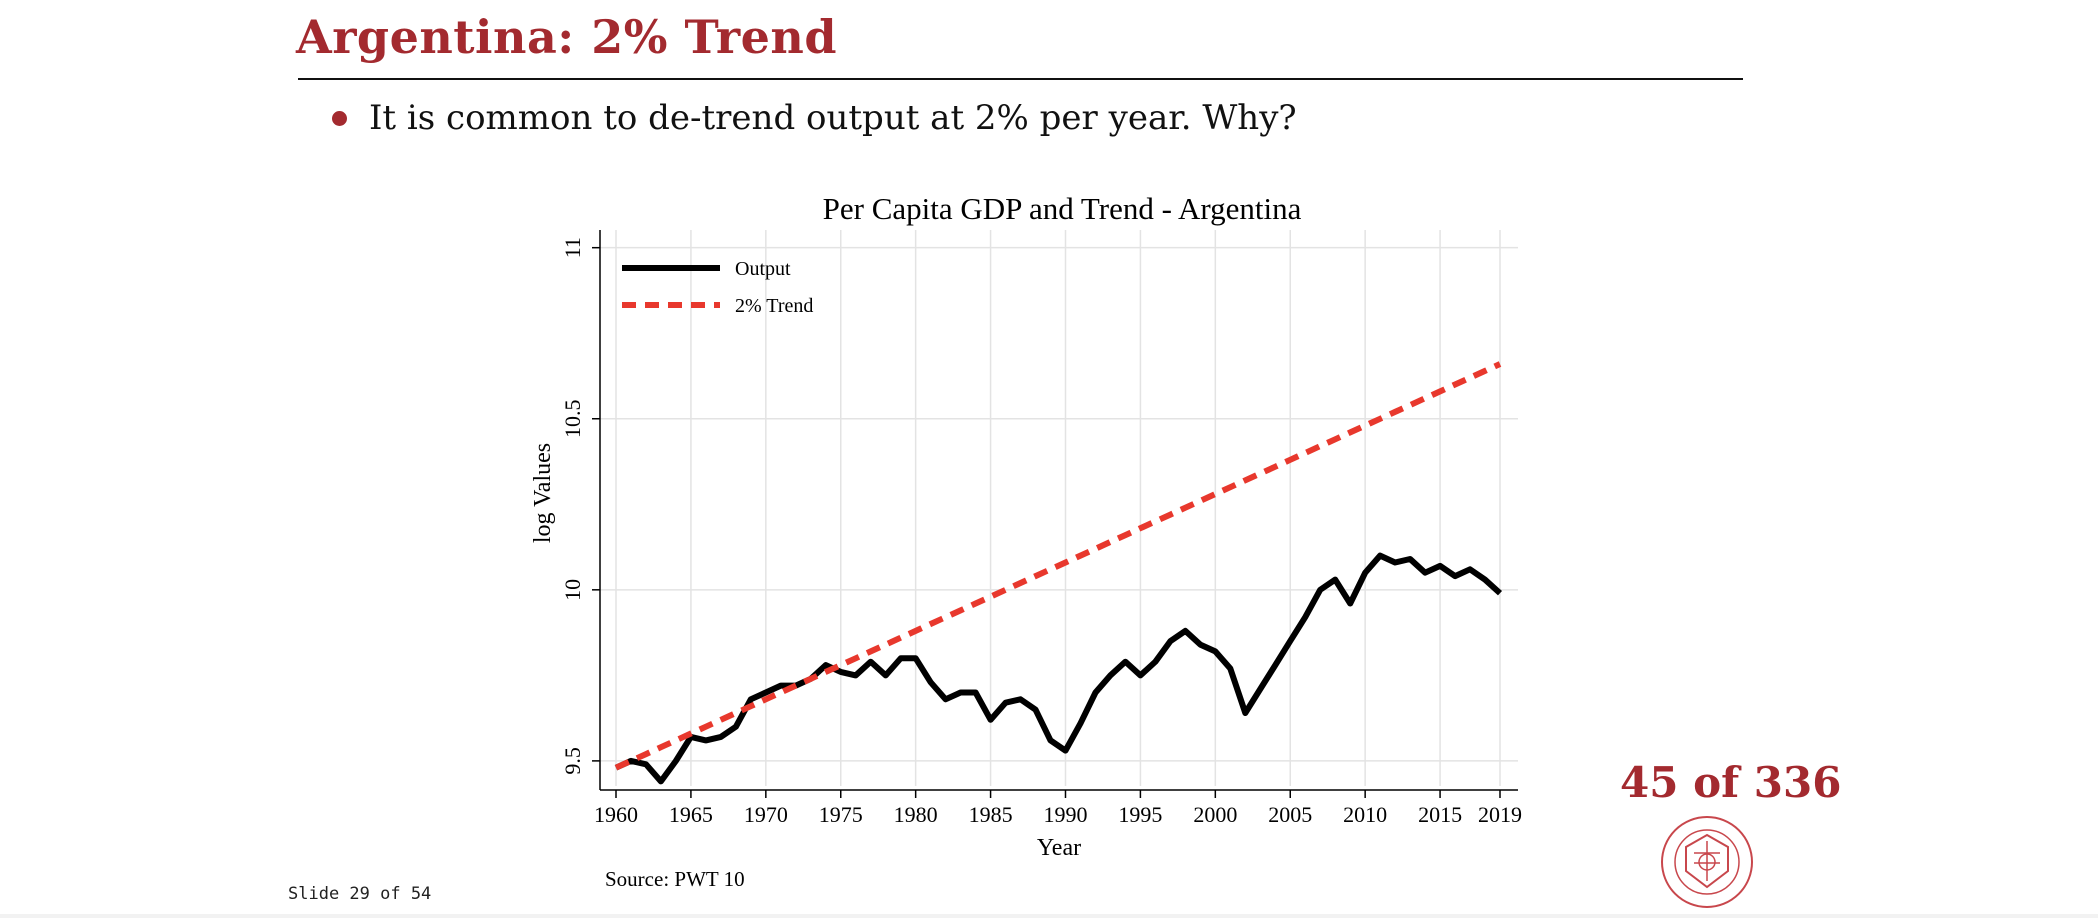 This screenshot has height=918, width=2098. What do you see at coordinates (991, 814) in the screenshot?
I see `x-tick-label: 1985` at bounding box center [991, 814].